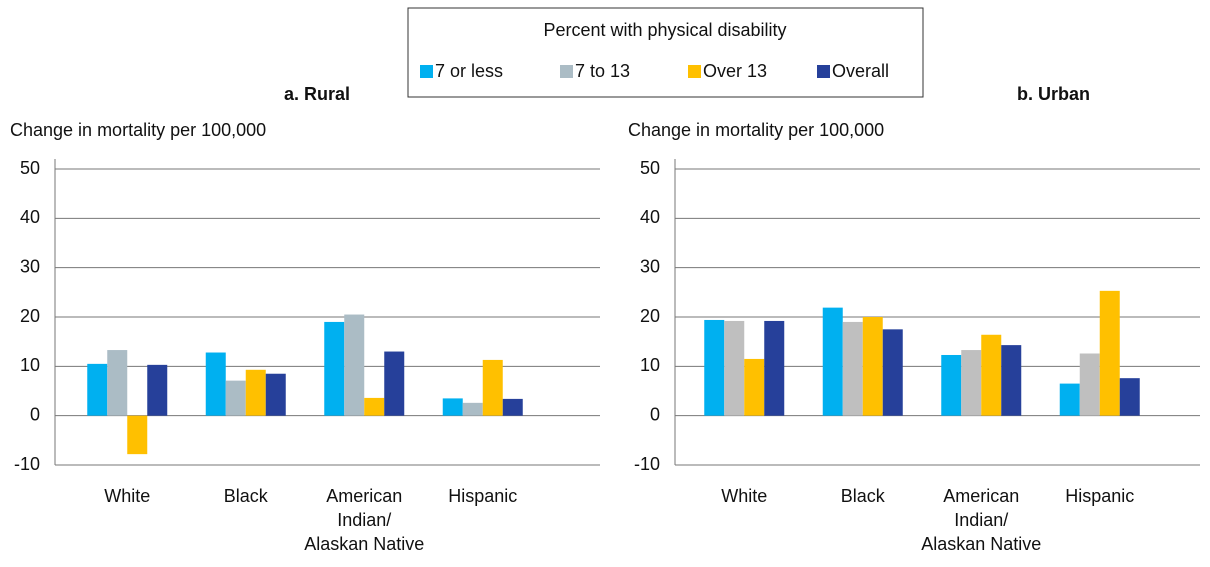 This screenshot has height=567, width=1210. Describe the element at coordinates (665, 52) in the screenshot. I see `legend-box` at that location.